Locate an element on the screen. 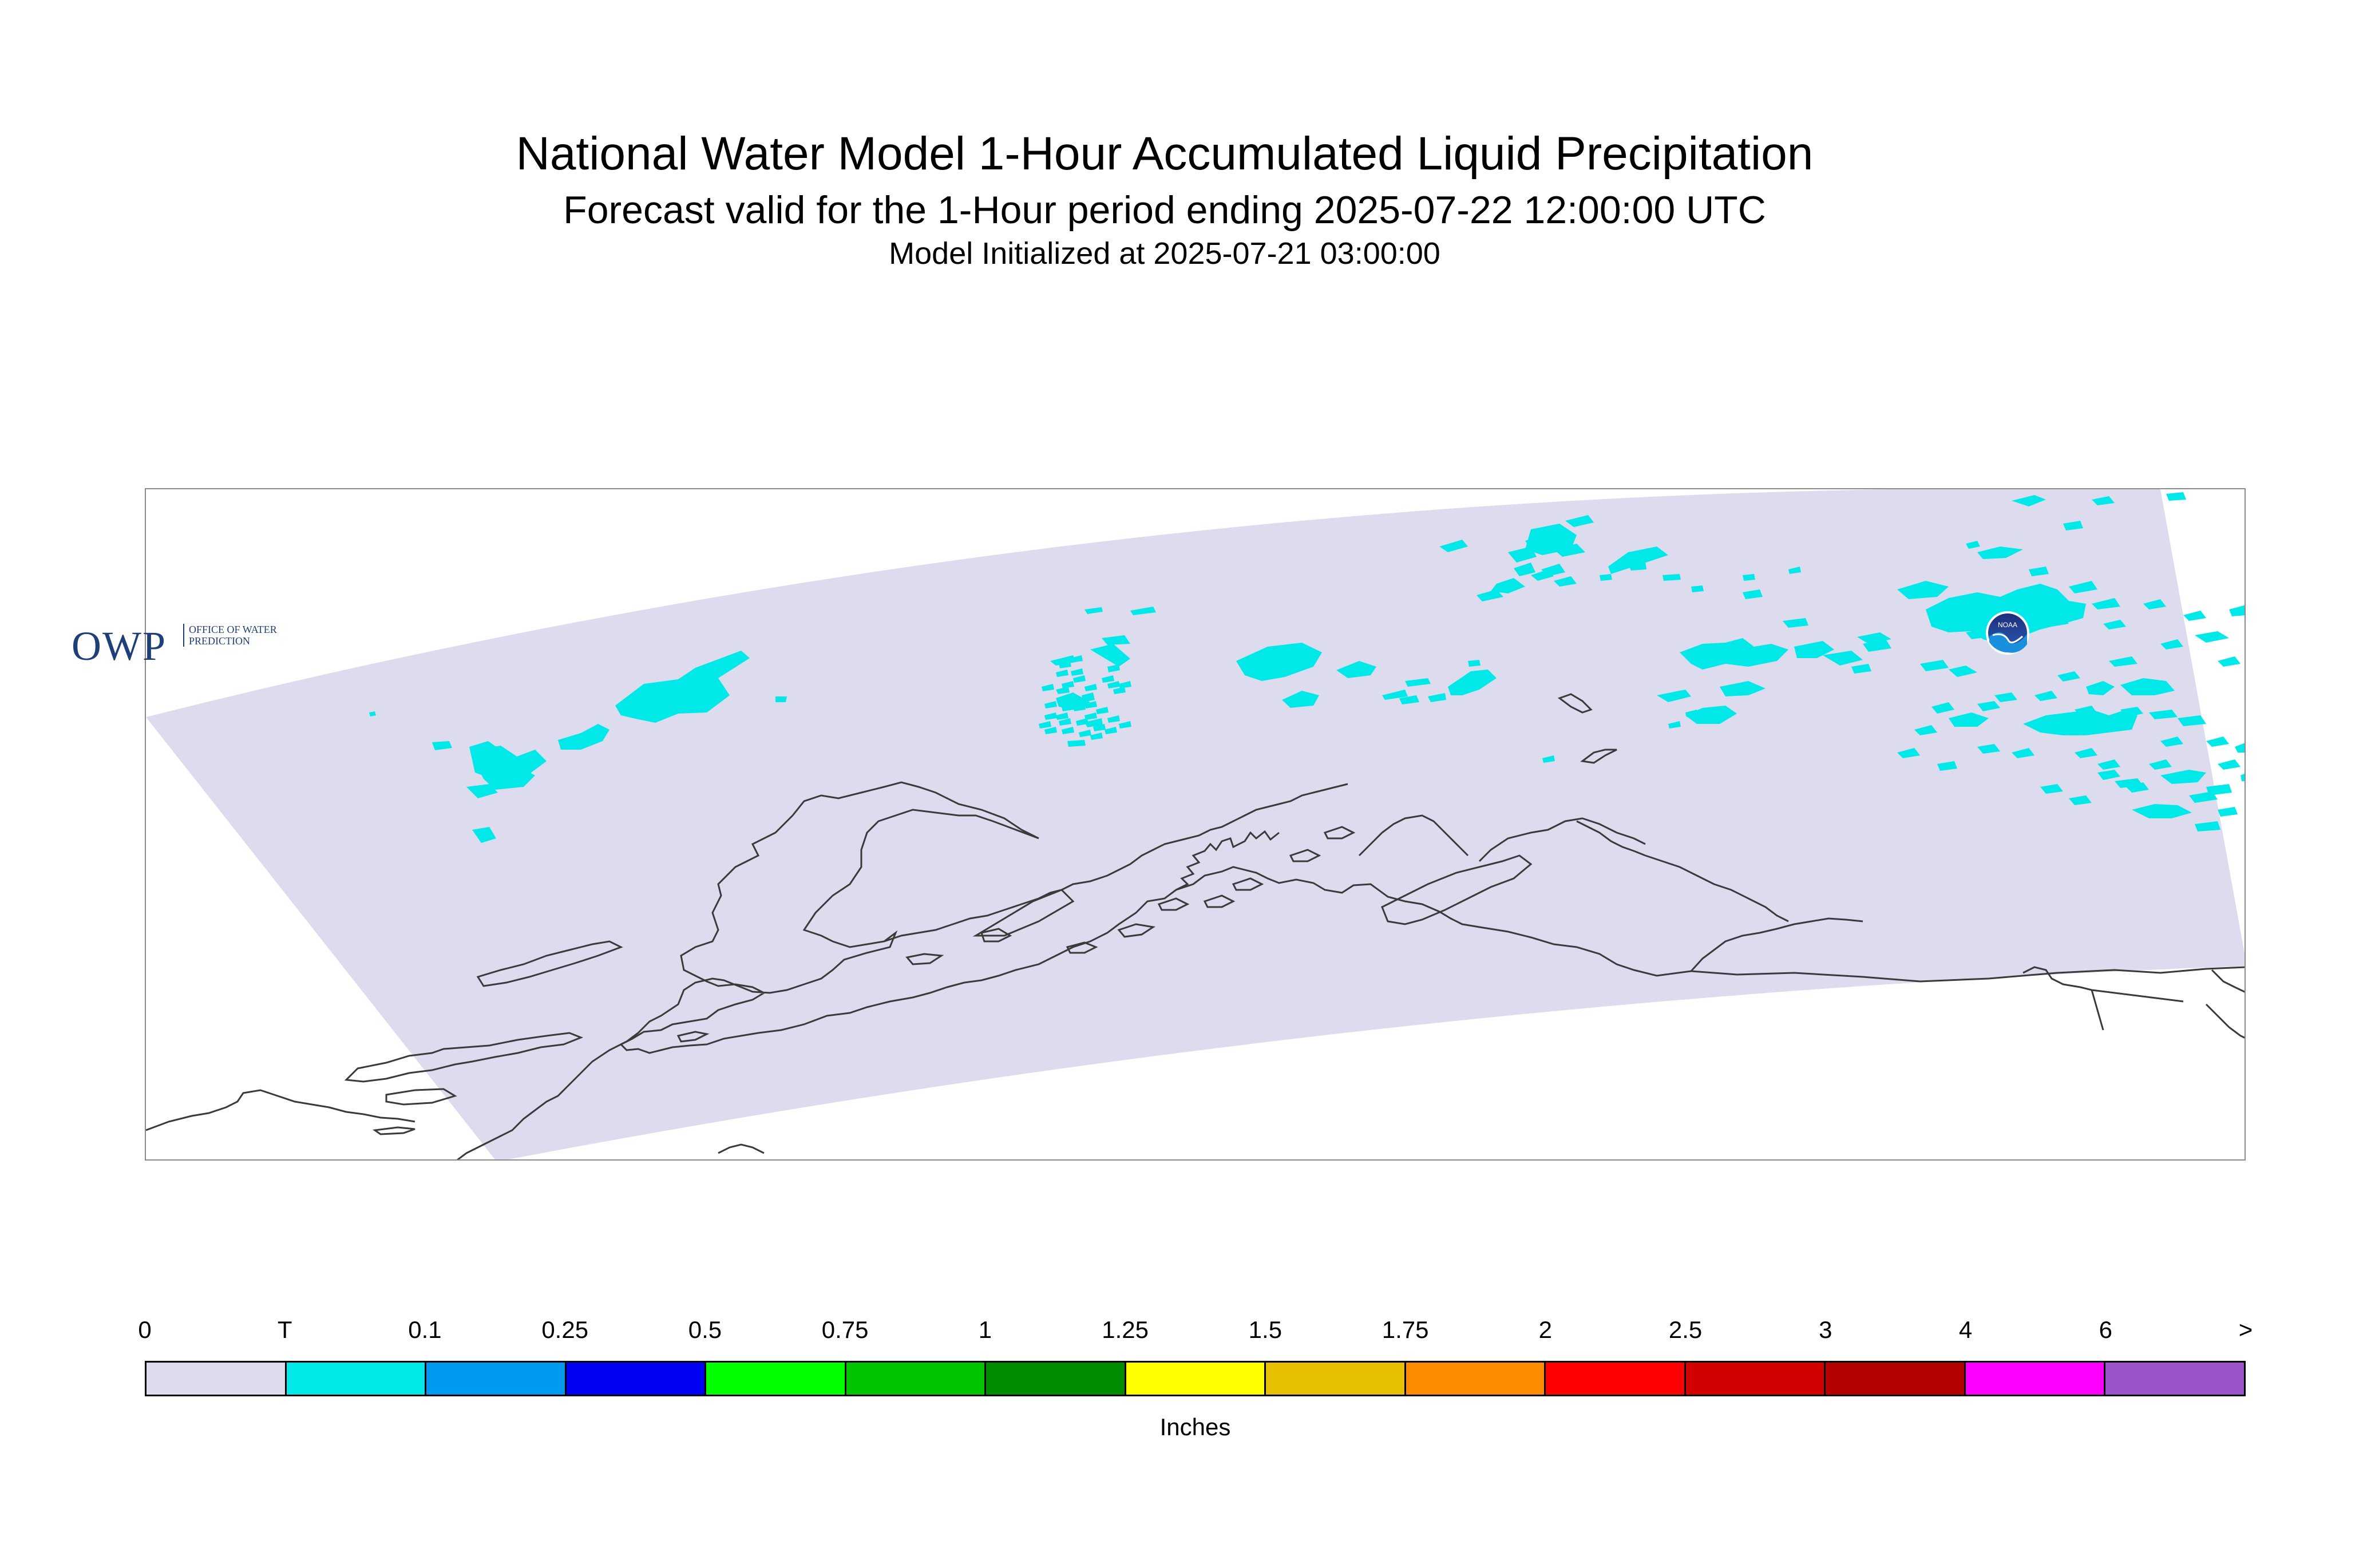  coastline-canada is located at coordinates (2103, 984).